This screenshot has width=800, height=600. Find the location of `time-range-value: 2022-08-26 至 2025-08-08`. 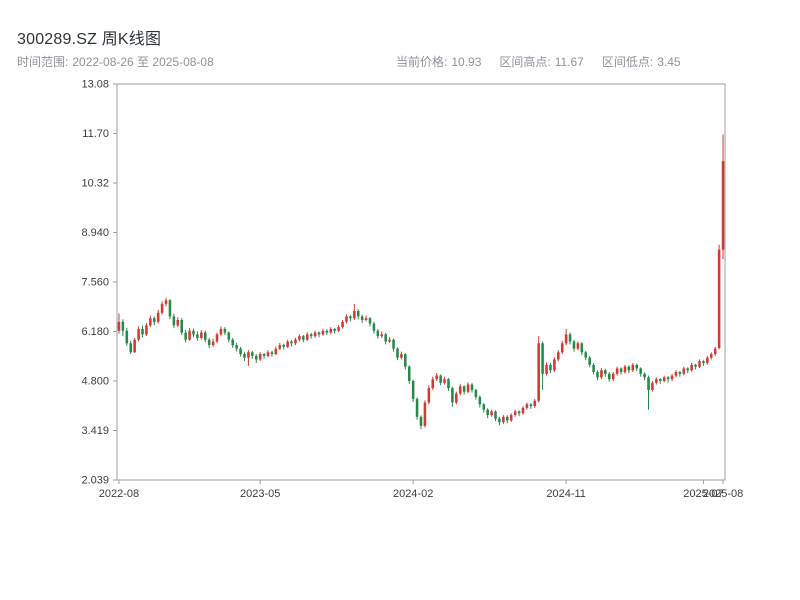

time-range-value: 2022-08-26 至 2025-08-08 is located at coordinates (143, 62).